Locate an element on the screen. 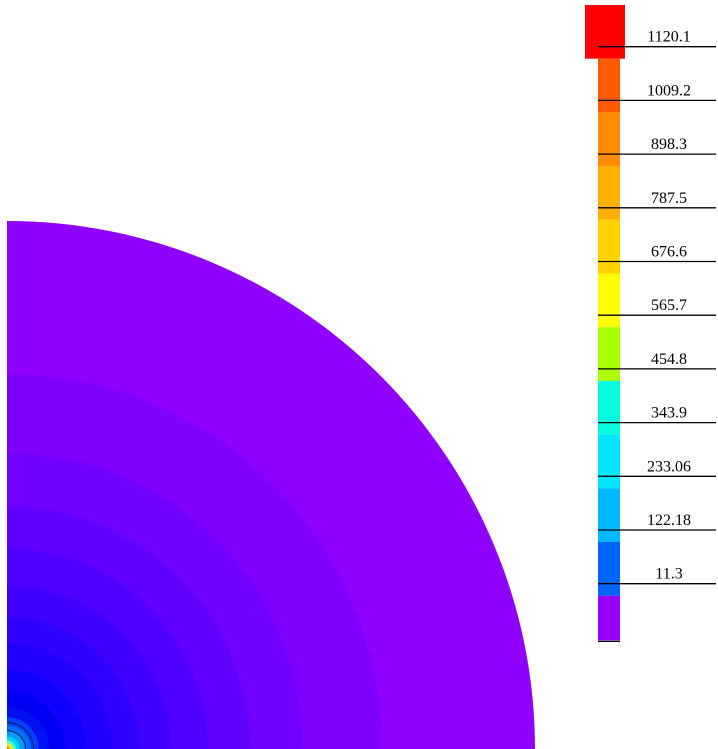 The width and height of the screenshot is (718, 749). colorbar-label-2: 898.3 is located at coordinates (669, 144).